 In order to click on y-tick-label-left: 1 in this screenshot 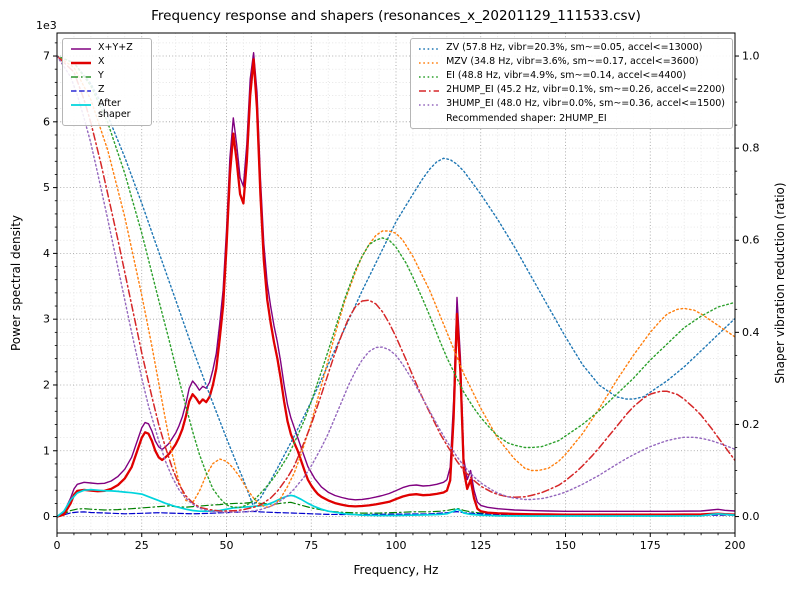, I will do `click(46, 450)`.